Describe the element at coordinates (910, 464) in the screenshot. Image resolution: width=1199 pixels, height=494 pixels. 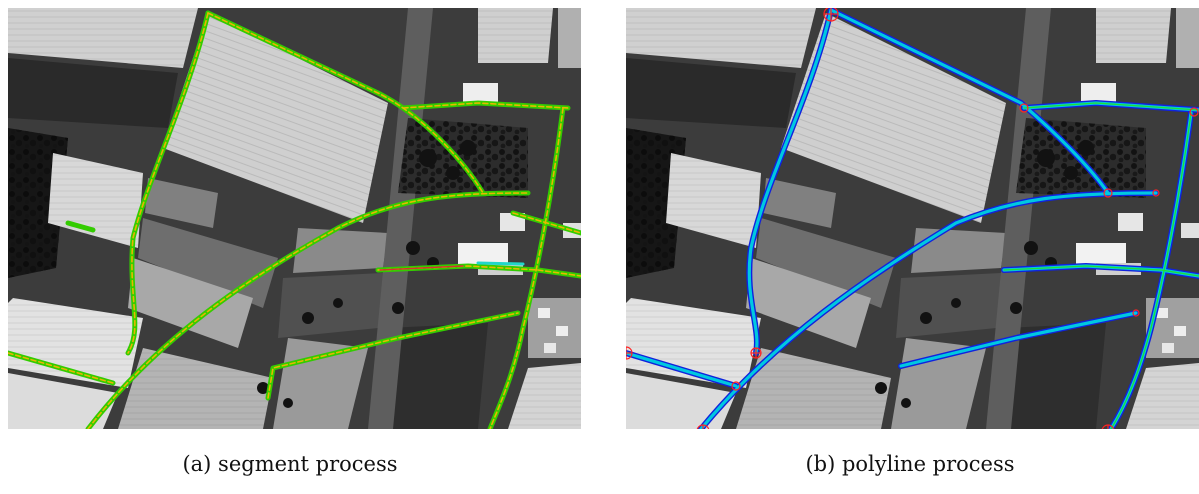
I see `caption-polyline-process: (b) polyline process` at that location.